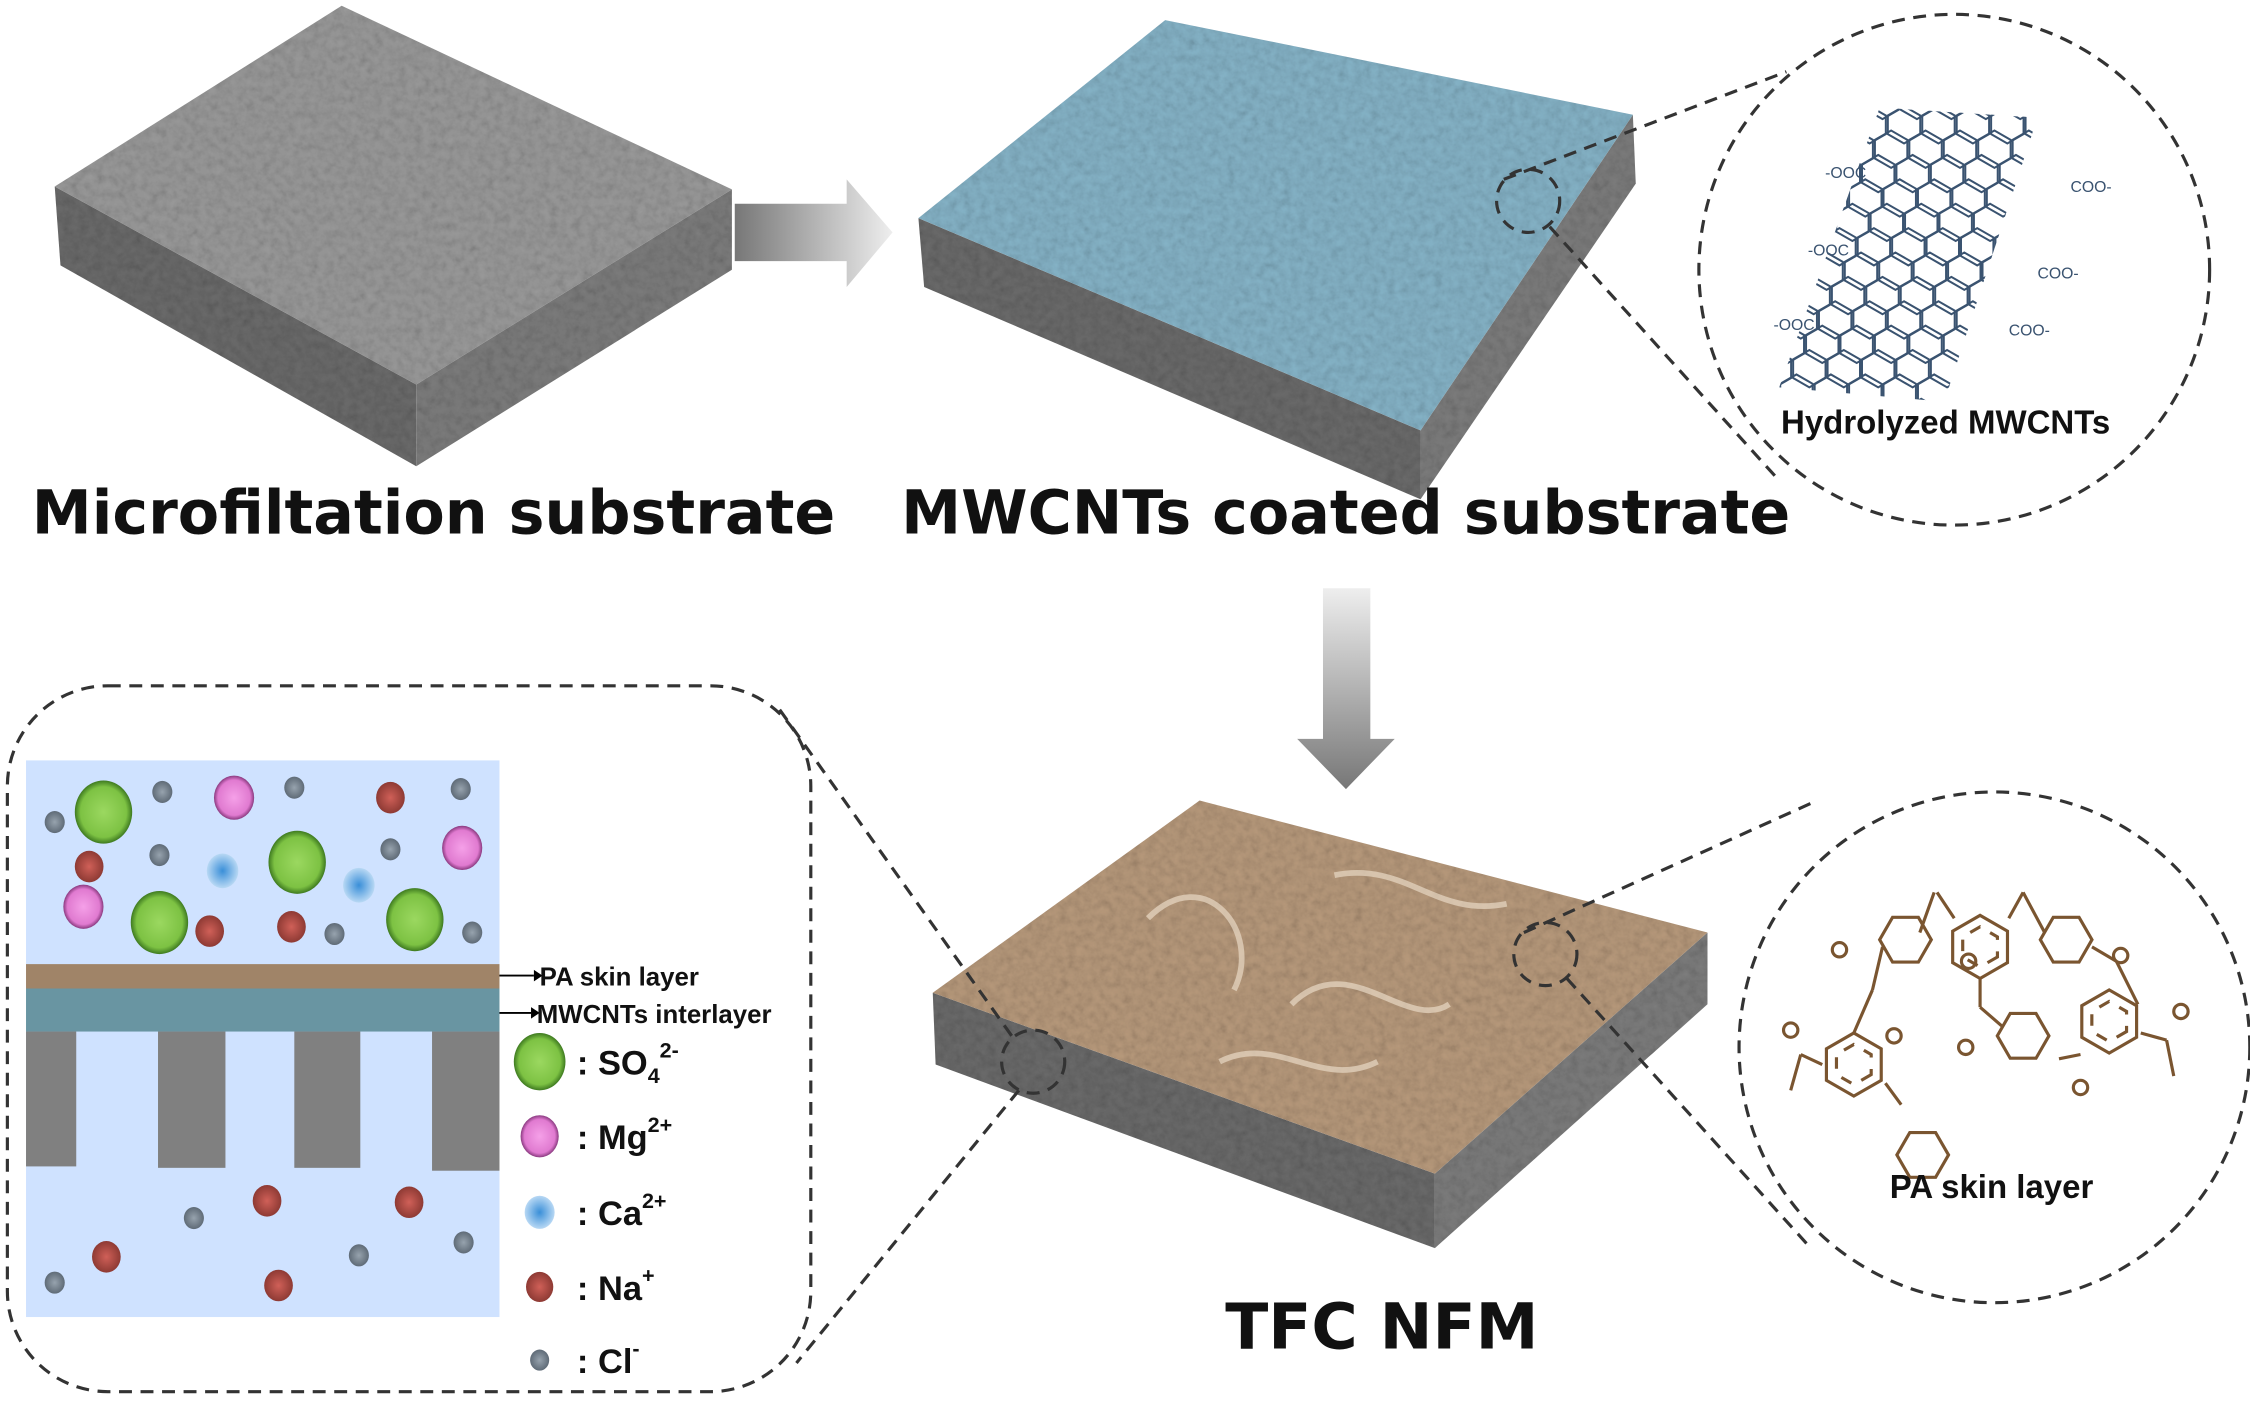 The height and width of the screenshot is (1406, 2250). What do you see at coordinates (1942, 252) in the screenshot?
I see `carboxyl-groups: -OOC COO- -OOC COO- -OOC COO-` at bounding box center [1942, 252].